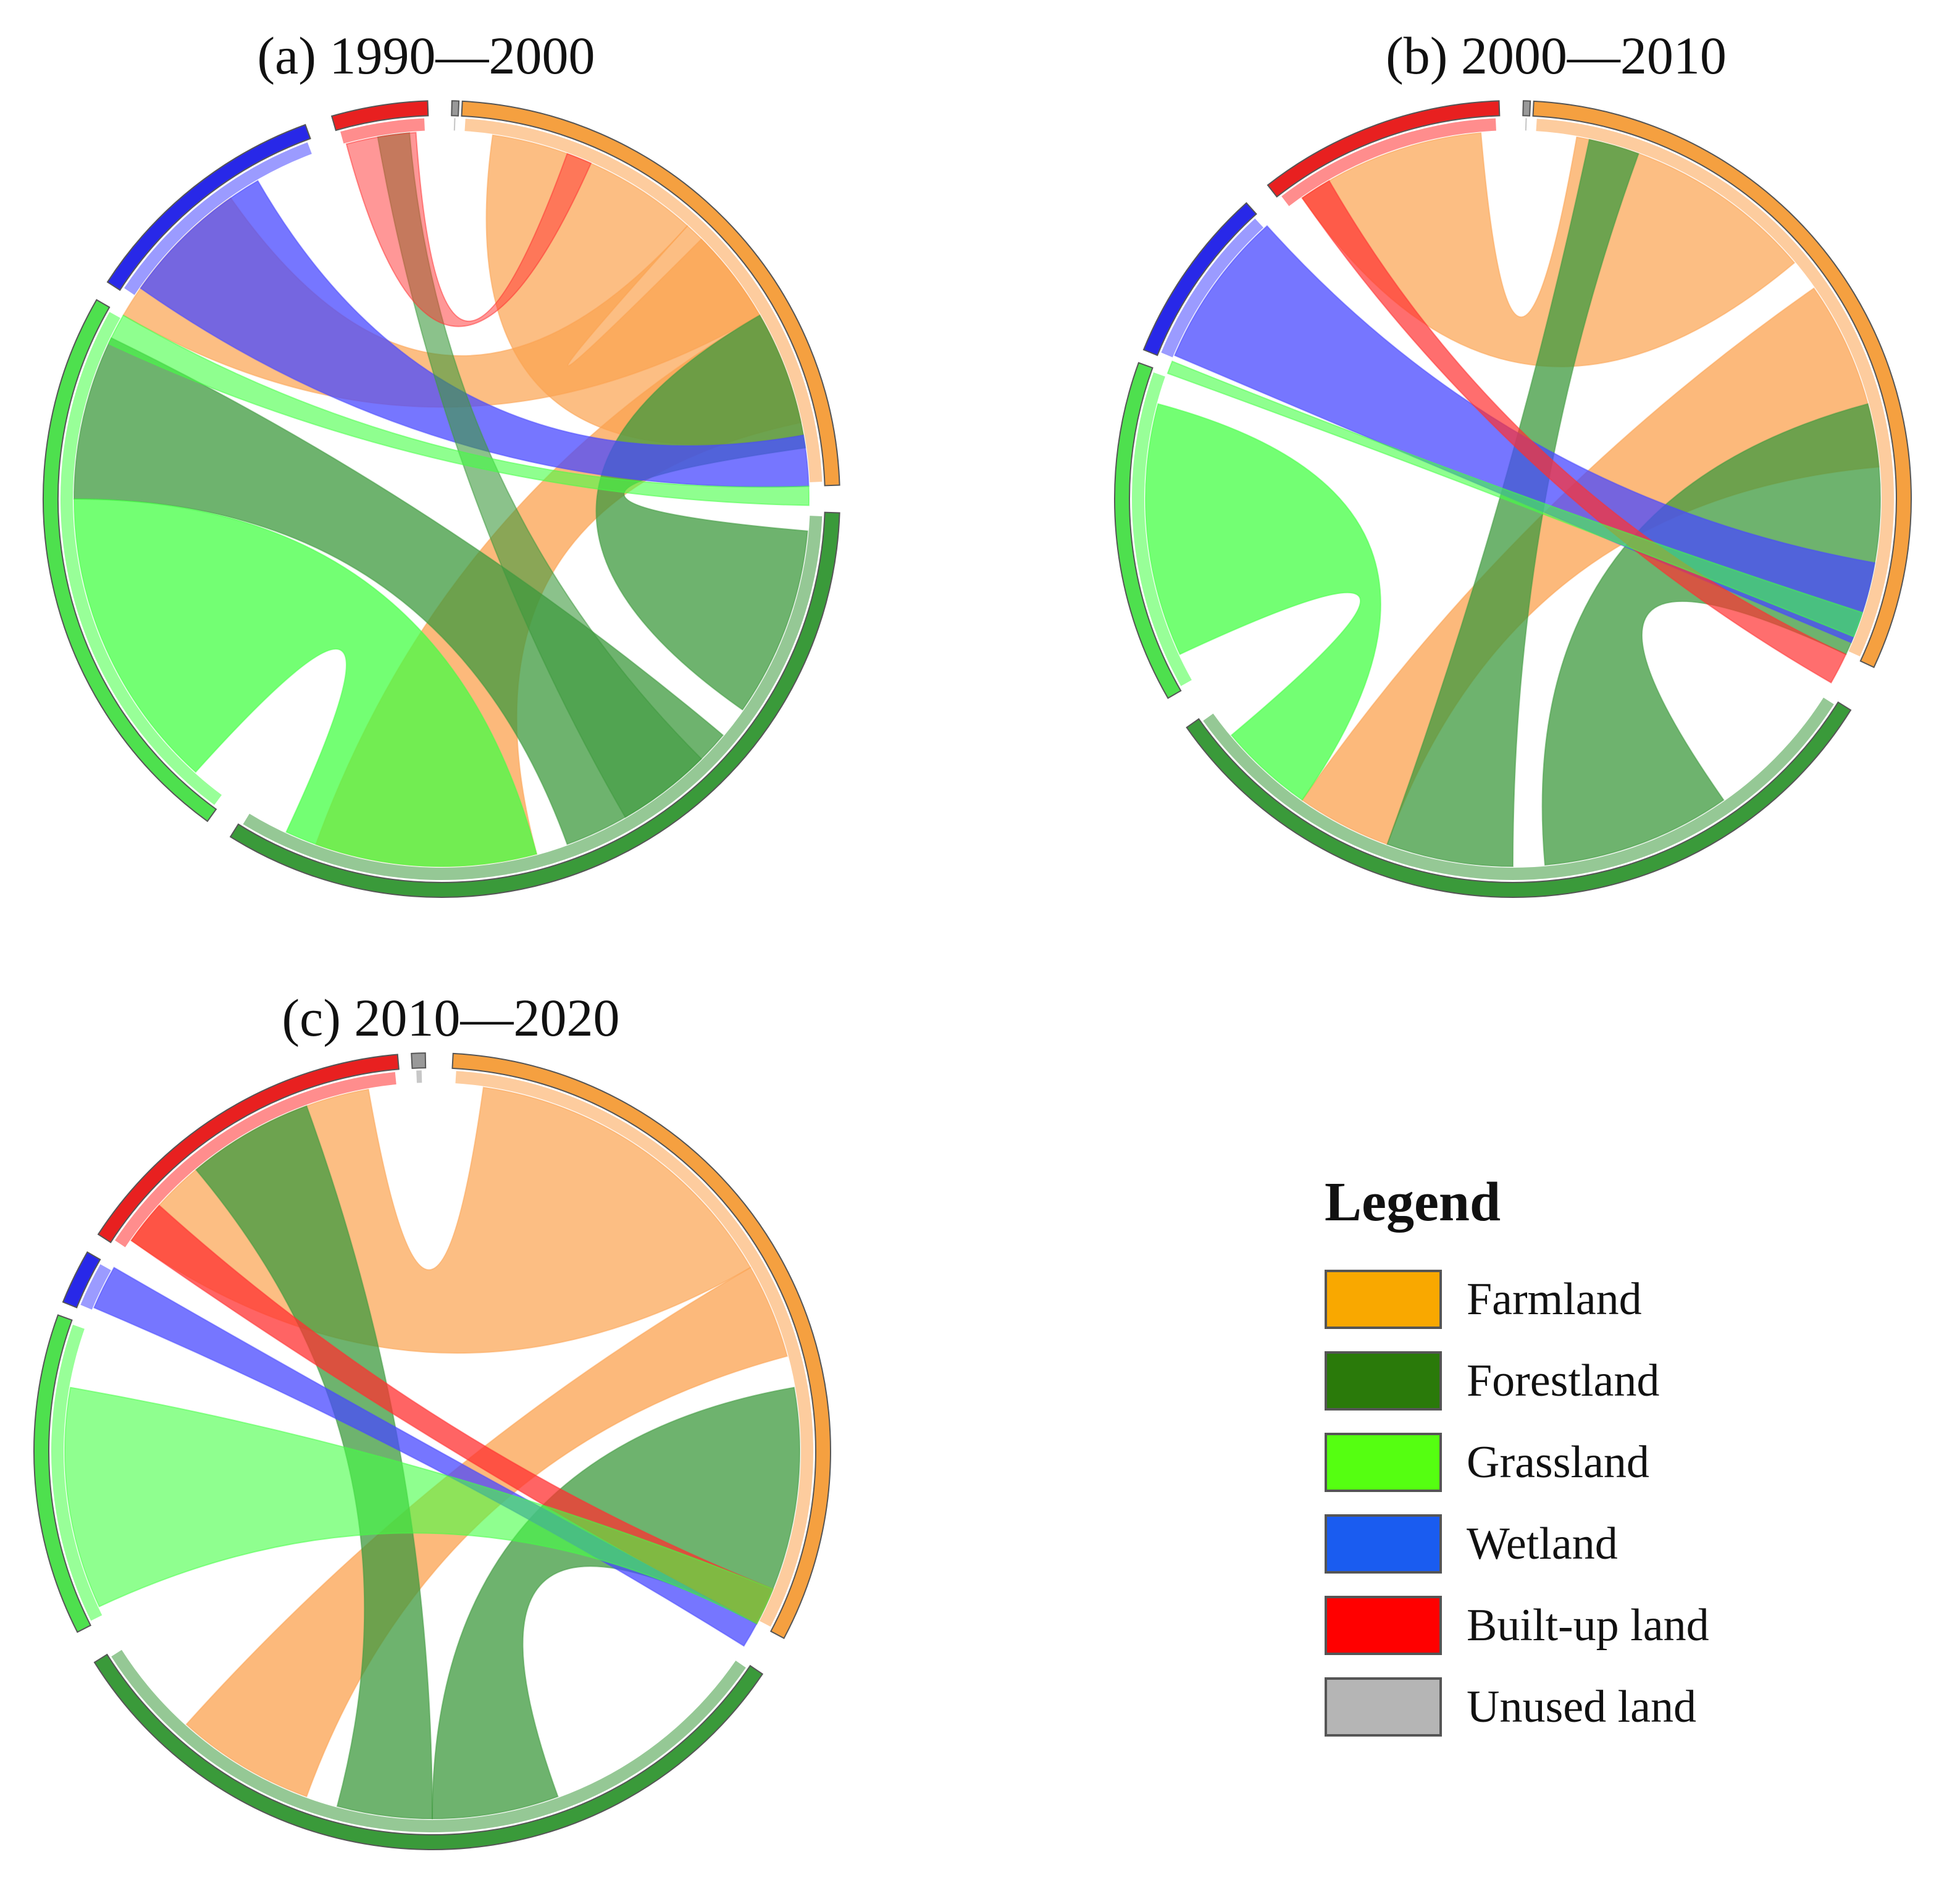  Describe the element at coordinates (1383, 1544) in the screenshot. I see `legend-swatch-wetland` at that location.